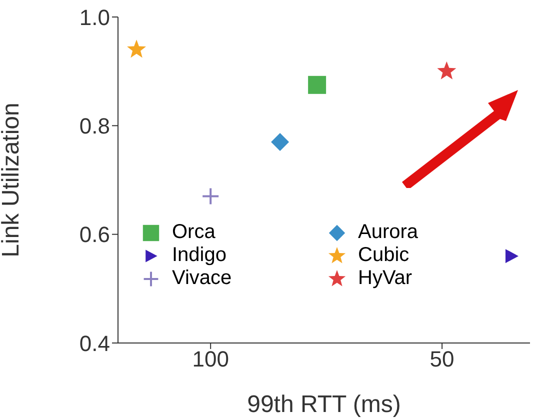 This screenshot has width=537, height=418. I want to click on y-axis-title: Link Utilization, so click(12, 180).